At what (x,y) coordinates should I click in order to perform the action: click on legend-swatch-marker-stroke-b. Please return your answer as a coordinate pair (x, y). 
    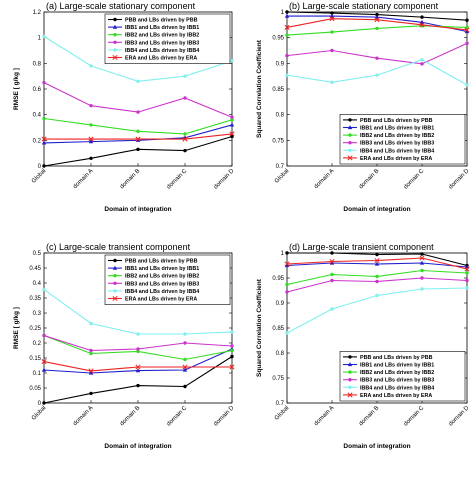
    Looking at the image, I should click on (115, 57).